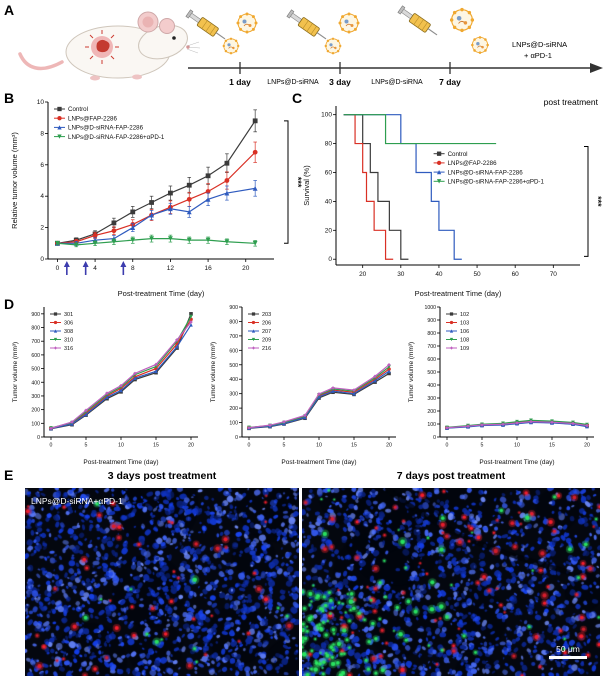 This screenshot has width=606, height=682. I want to click on svg-text: 316, so click(68, 349).